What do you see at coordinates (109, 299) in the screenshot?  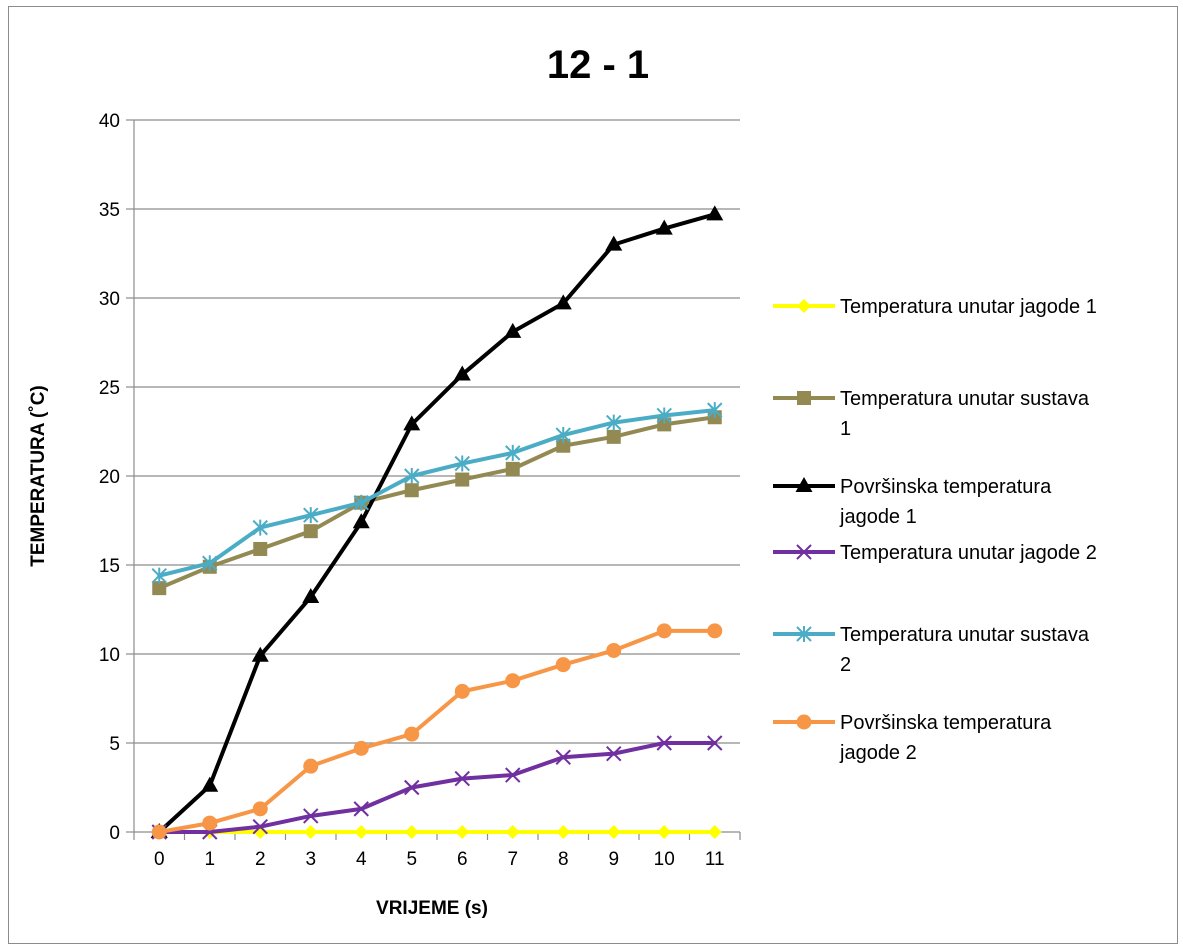 I see `y-tick-label: 30` at bounding box center [109, 299].